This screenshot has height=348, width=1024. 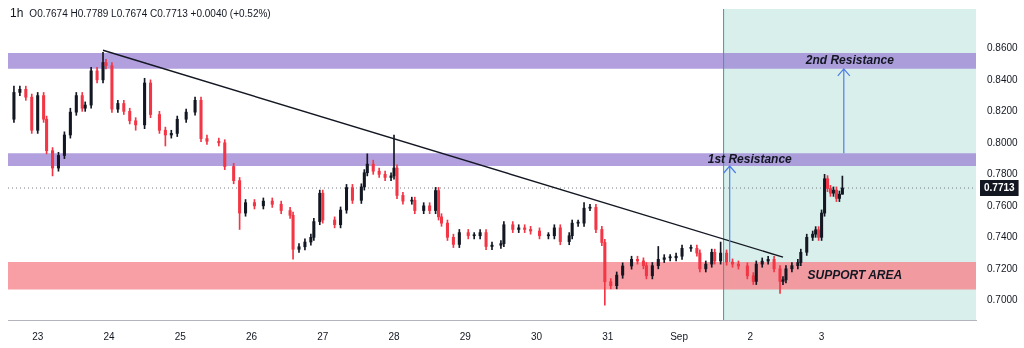 What do you see at coordinates (17, 13) in the screenshot?
I see `chart-title: 1h` at bounding box center [17, 13].